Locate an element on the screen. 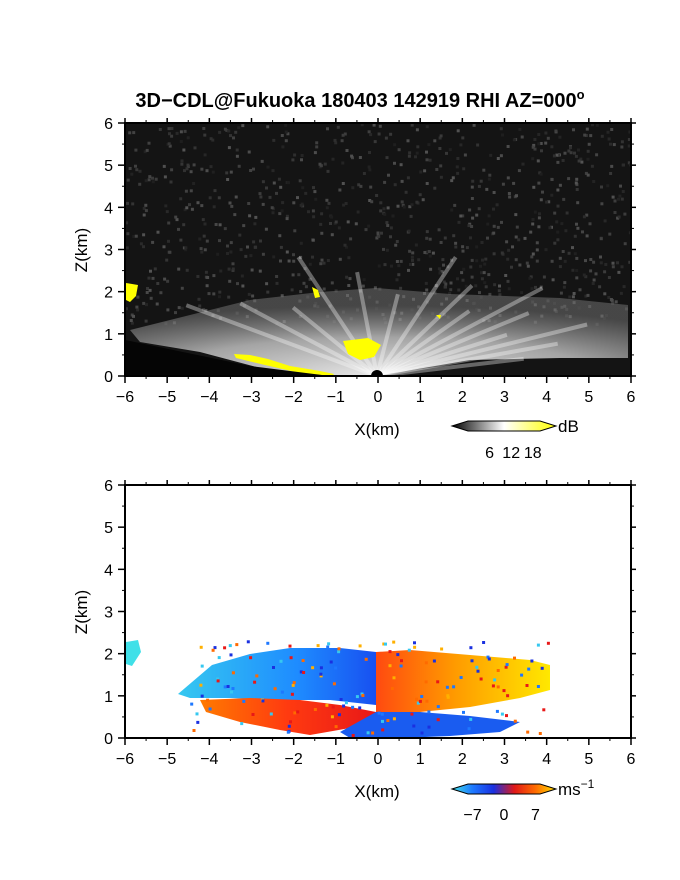 The image size is (680, 880). echo-ray is located at coordinates (335, 341).